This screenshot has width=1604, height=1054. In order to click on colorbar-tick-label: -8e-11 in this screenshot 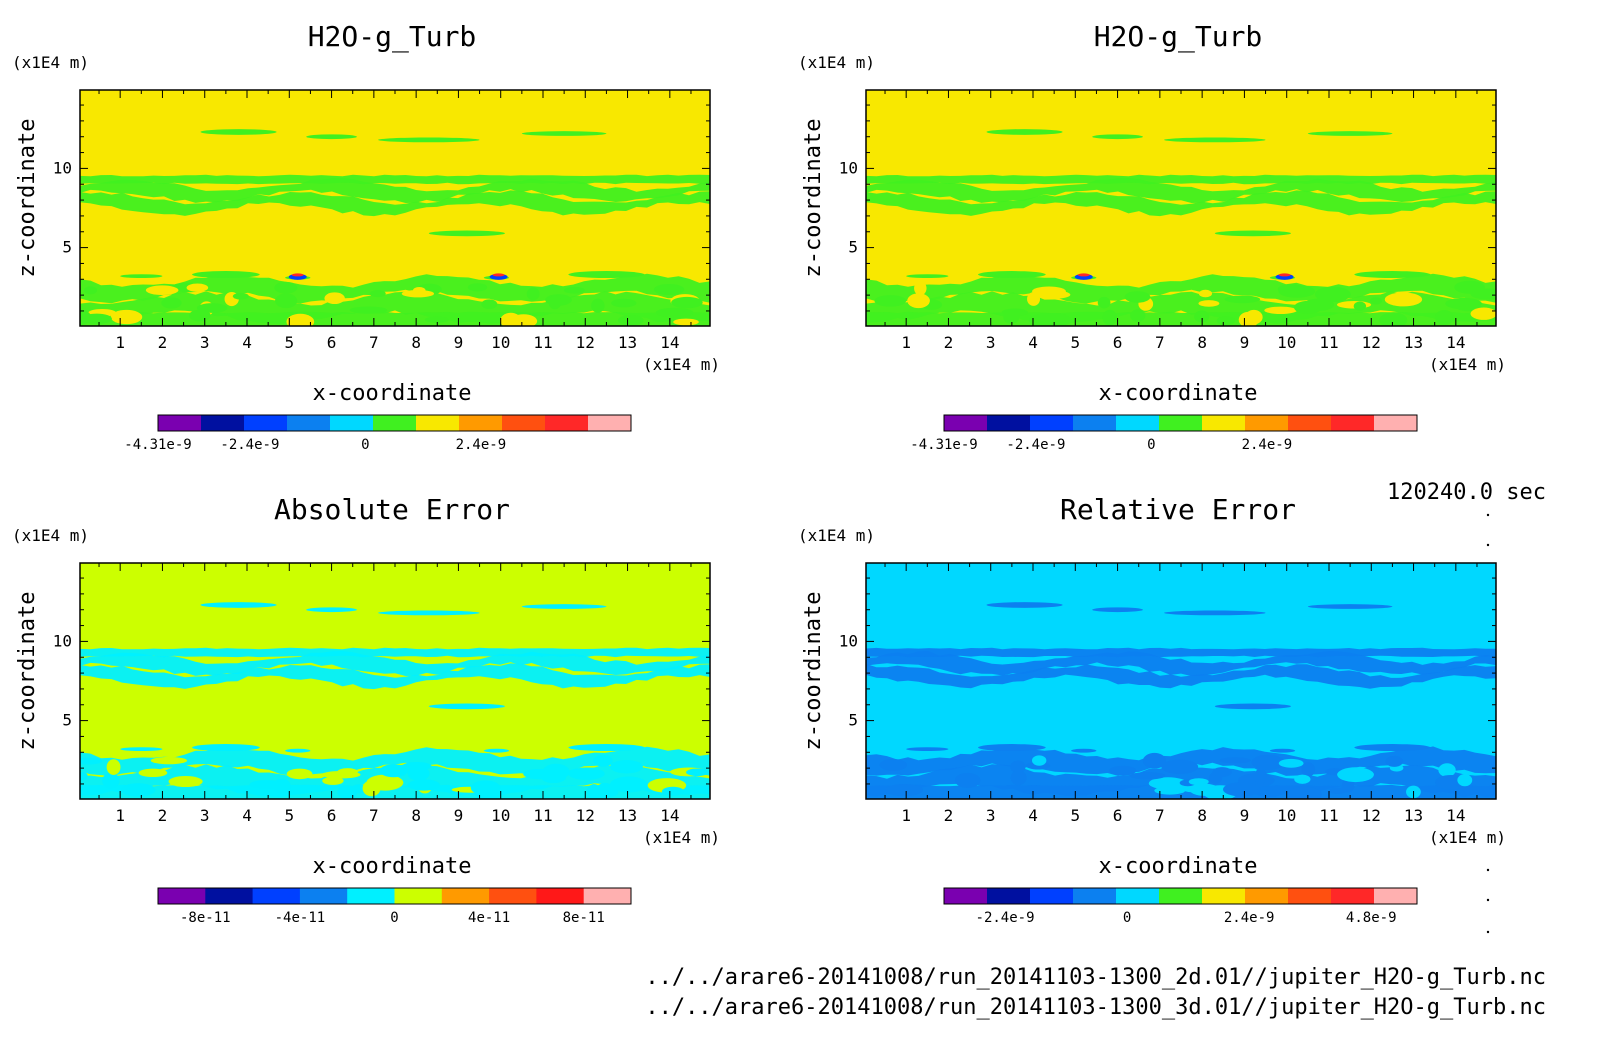, I will do `click(205, 918)`.